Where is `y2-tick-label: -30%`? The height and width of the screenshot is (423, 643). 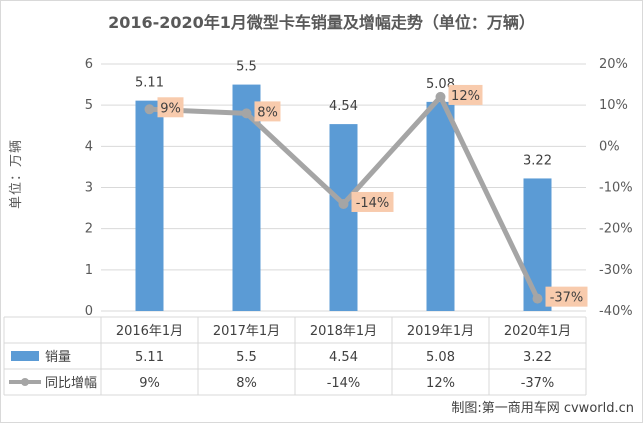
y2-tick-label: -30% is located at coordinates (616, 270).